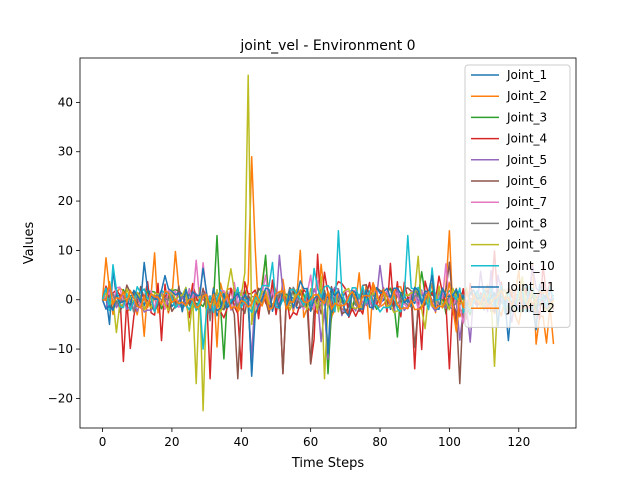 The height and width of the screenshot is (480, 640). What do you see at coordinates (65, 152) in the screenshot?
I see `y-tick-label: 30` at bounding box center [65, 152].